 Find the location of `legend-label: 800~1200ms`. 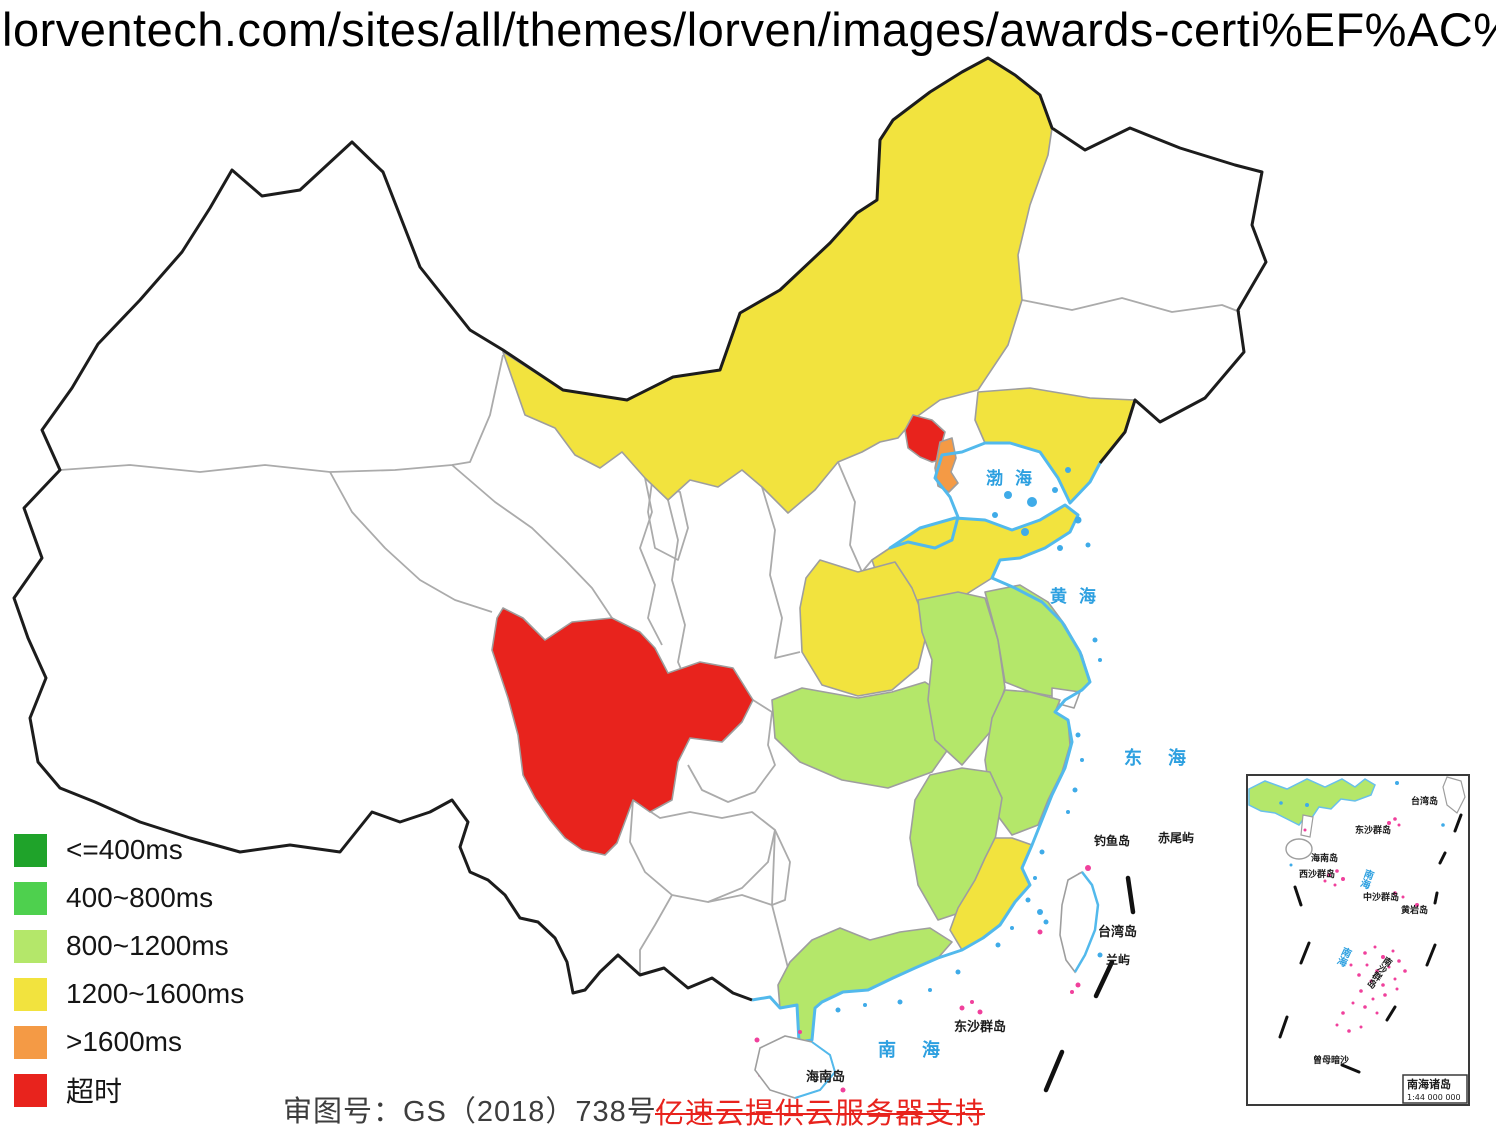

legend-label: 800~1200ms is located at coordinates (147, 945).